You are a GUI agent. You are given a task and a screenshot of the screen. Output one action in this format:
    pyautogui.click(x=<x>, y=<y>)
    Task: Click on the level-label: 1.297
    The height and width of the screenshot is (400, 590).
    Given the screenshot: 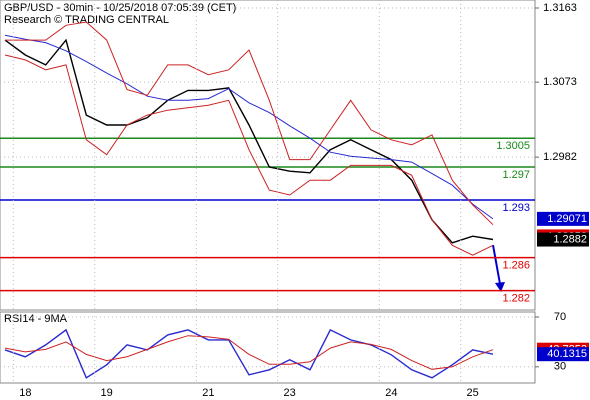 What is the action you would take?
    pyautogui.click(x=516, y=175)
    